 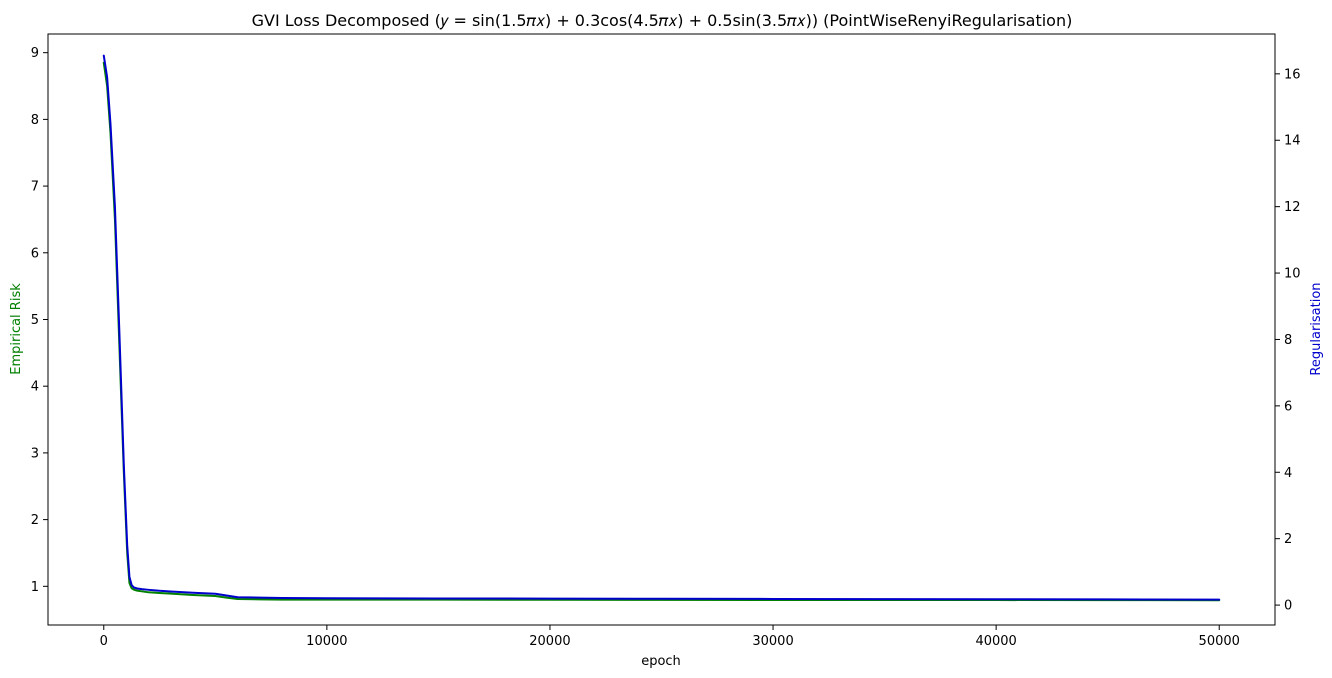 I want to click on y-right-tick-label: 8, so click(x=1288, y=340).